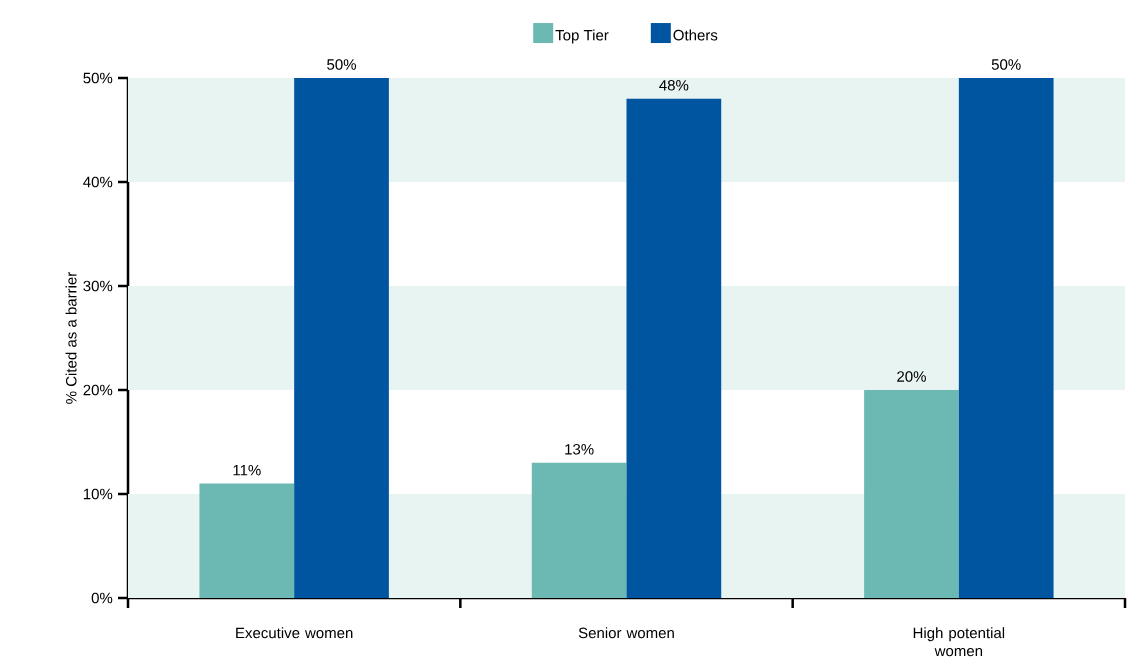 The image size is (1130, 667). What do you see at coordinates (626, 633) in the screenshot?
I see `x-tick-label: Senior women` at bounding box center [626, 633].